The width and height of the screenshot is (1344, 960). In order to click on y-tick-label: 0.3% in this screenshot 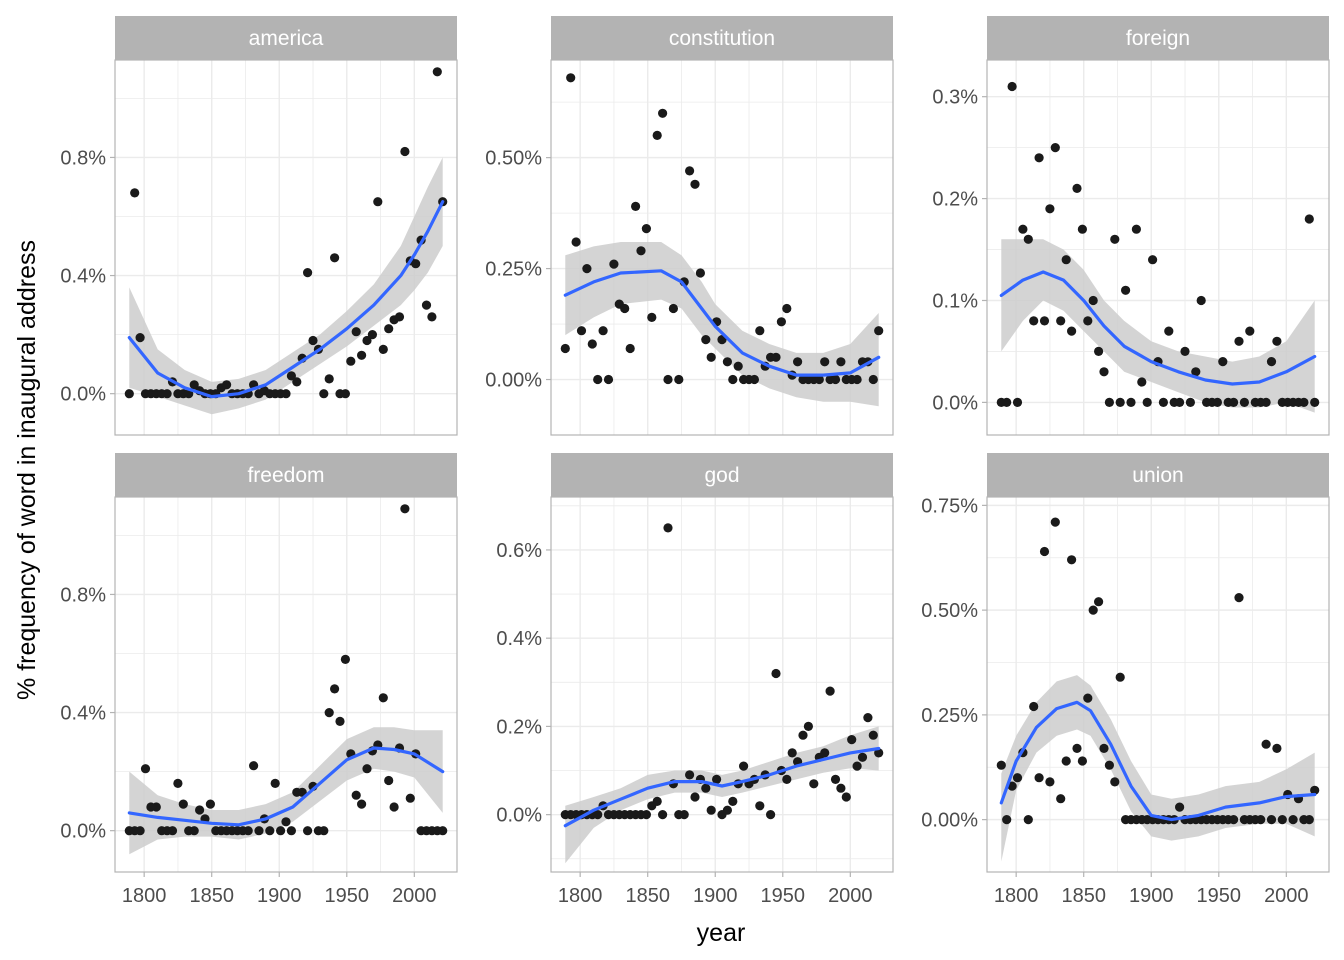, I will do `click(955, 98)`.